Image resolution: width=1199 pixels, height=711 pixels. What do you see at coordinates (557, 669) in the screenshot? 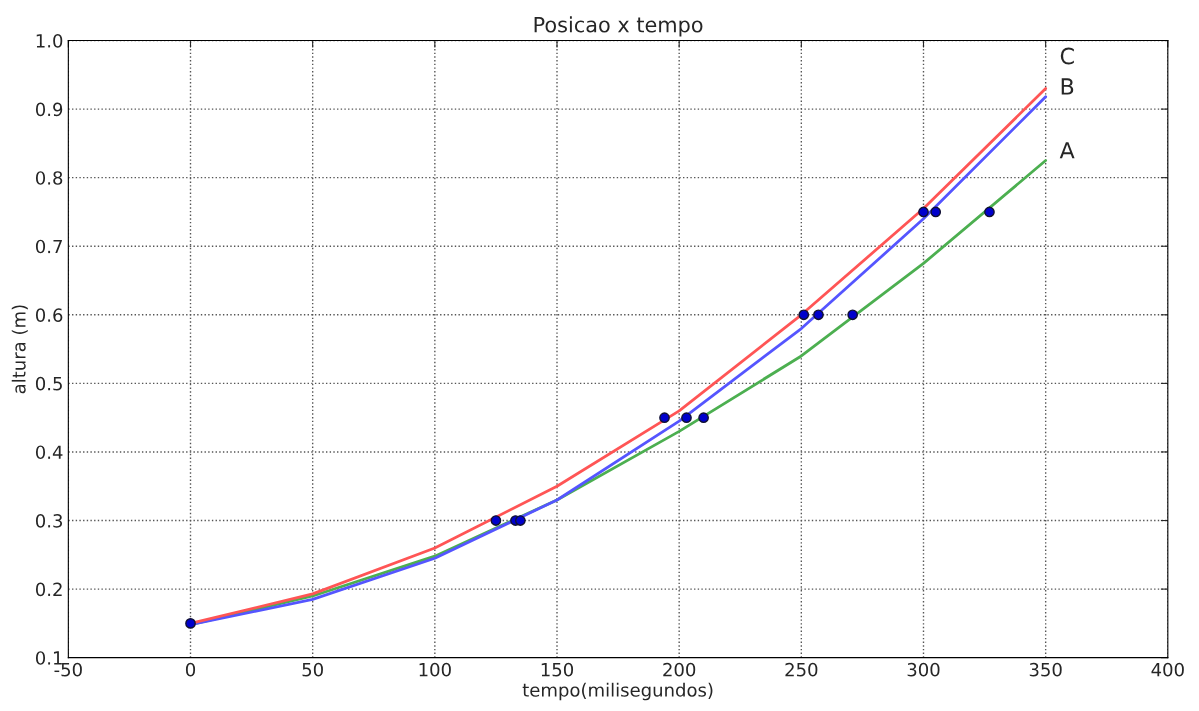
I see `x-tick-label: 150` at bounding box center [557, 669].